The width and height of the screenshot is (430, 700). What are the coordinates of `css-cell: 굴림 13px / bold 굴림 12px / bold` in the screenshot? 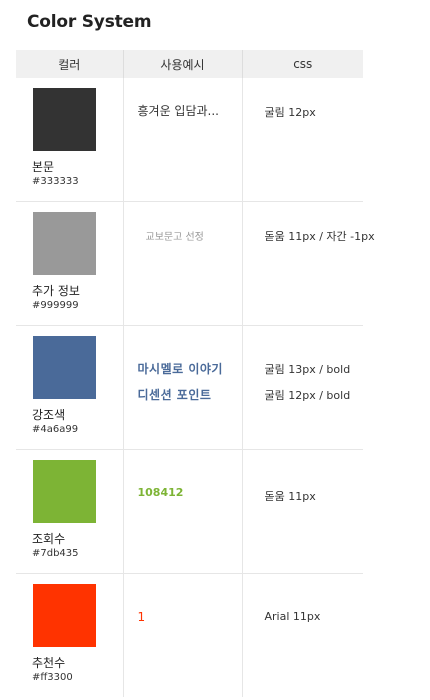 It's located at (302, 387).